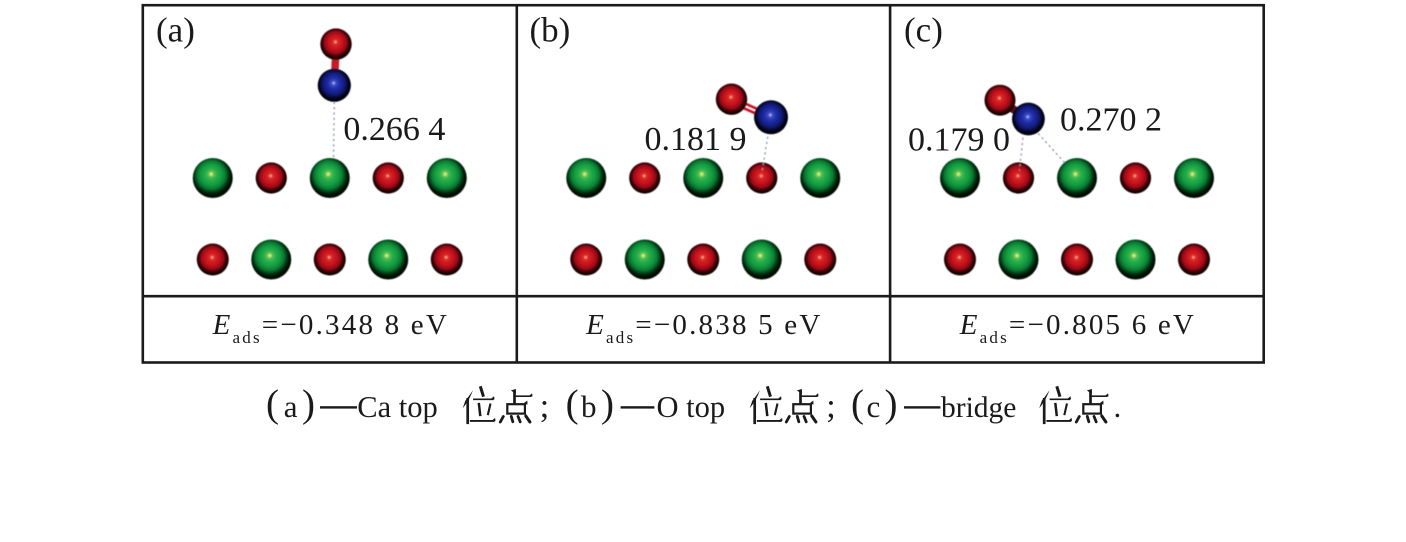  What do you see at coordinates (550, 30) in the screenshot?
I see `svg-text: (b)` at bounding box center [550, 30].